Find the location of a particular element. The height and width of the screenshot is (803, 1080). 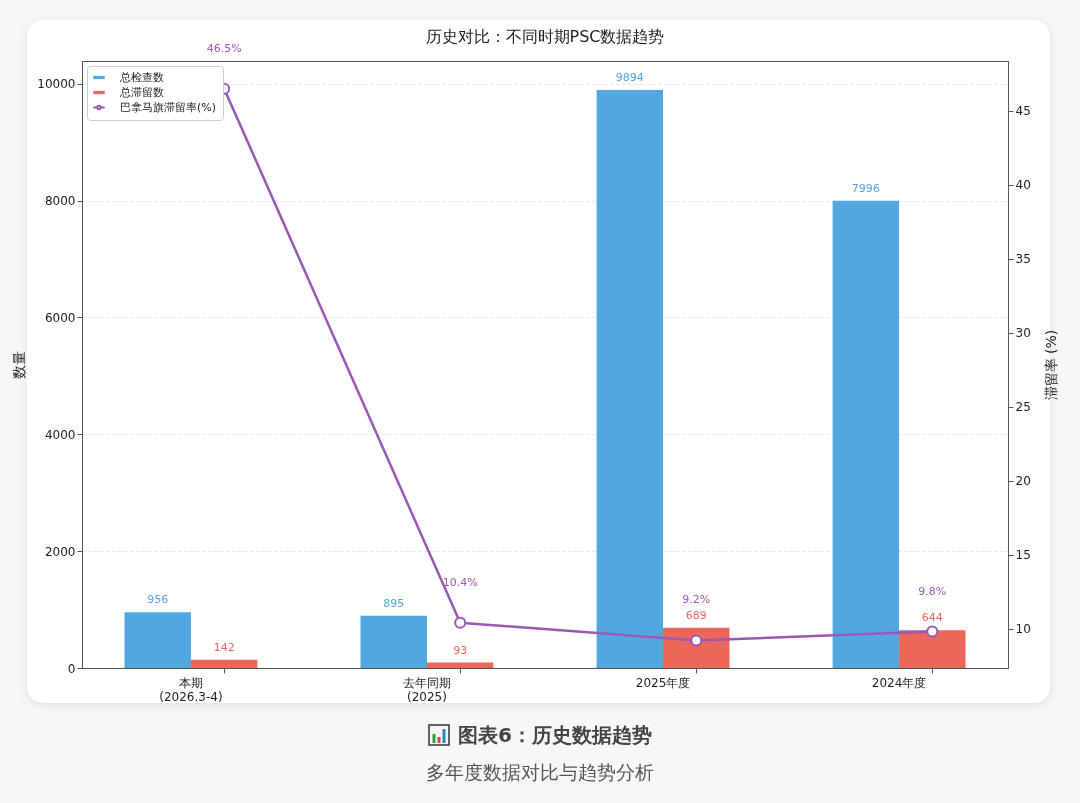

text: 多年度数据对比与趋势分析 is located at coordinates (540, 772).